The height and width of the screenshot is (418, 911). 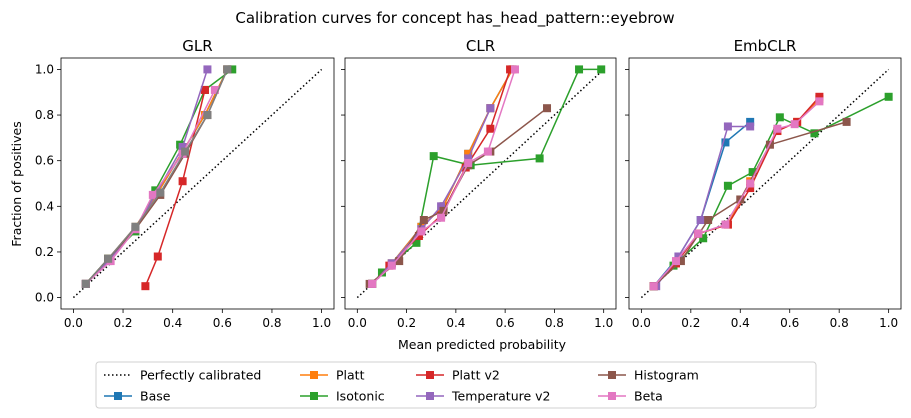 What do you see at coordinates (501, 396) in the screenshot?
I see `legend-label: Temperature v2` at bounding box center [501, 396].